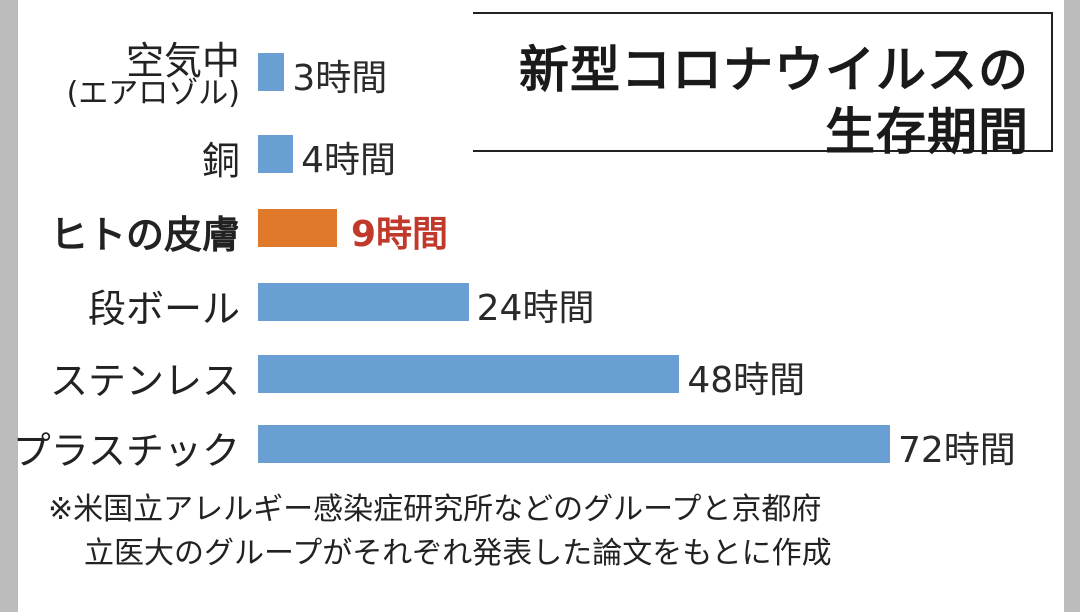  Describe the element at coordinates (927, 132) in the screenshot. I see `chart-title-line-2: 生存期間` at that location.